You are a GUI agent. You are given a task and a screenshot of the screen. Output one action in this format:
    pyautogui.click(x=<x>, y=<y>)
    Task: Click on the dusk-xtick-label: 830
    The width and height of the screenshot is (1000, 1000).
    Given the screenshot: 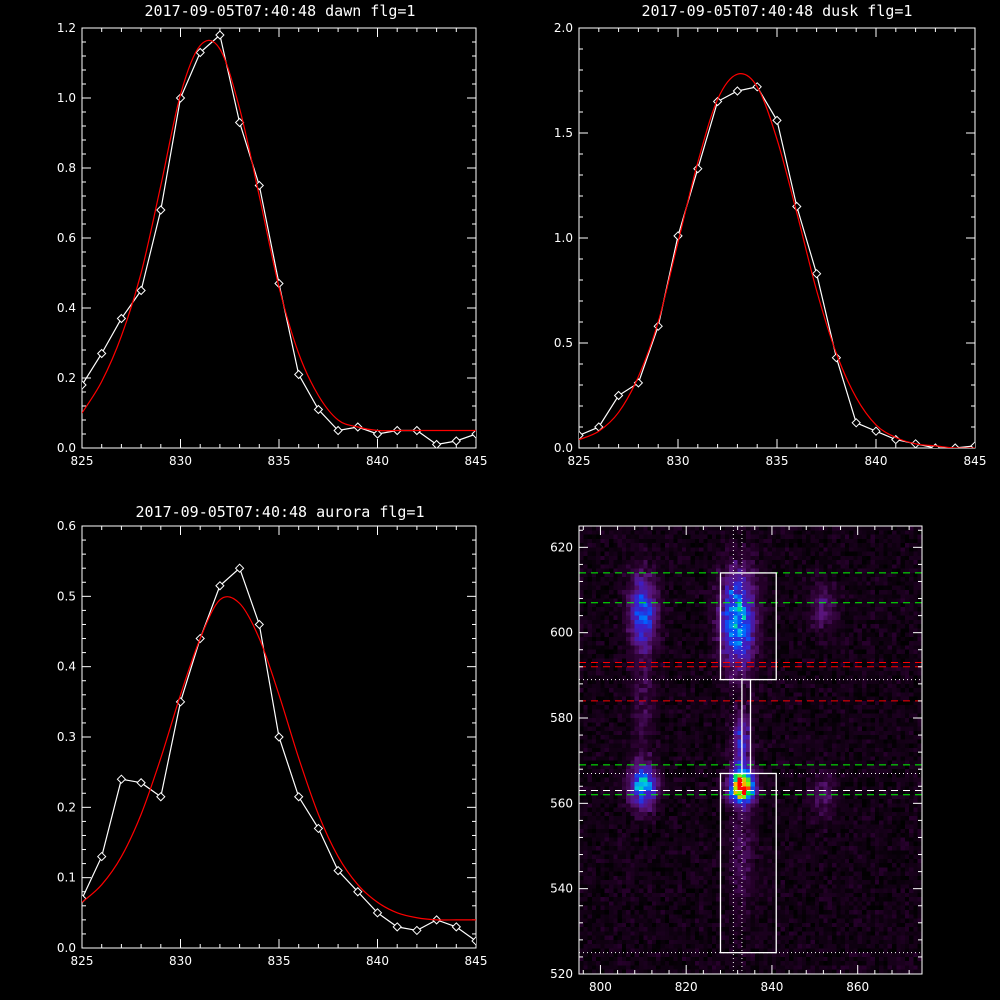 What is the action you would take?
    pyautogui.click(x=678, y=461)
    